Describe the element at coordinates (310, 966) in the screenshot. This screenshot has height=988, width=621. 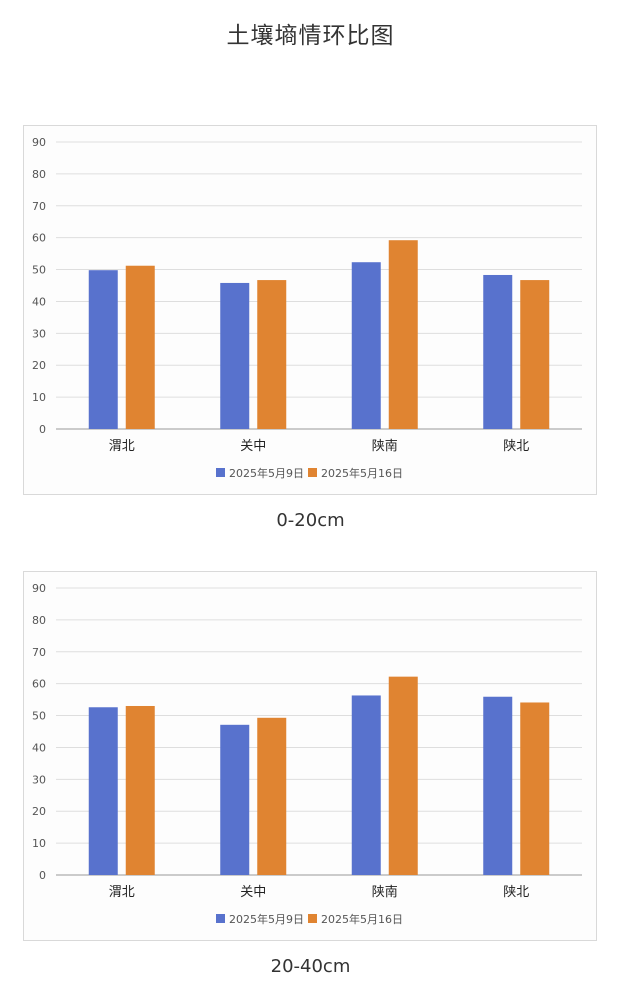
I see `chart-caption: 20-40cm` at that location.